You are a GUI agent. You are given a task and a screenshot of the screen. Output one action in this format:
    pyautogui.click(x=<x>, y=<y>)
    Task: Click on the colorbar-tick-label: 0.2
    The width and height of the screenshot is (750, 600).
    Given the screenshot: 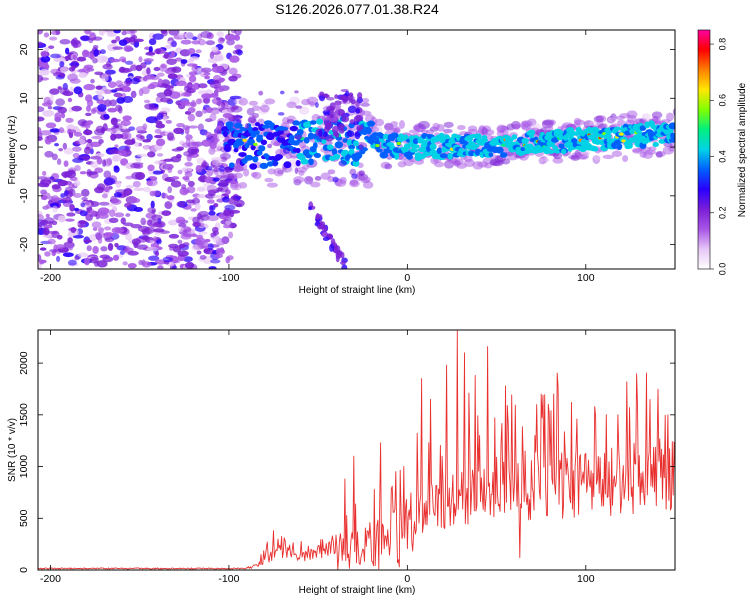 What is the action you would take?
    pyautogui.click(x=722, y=213)
    